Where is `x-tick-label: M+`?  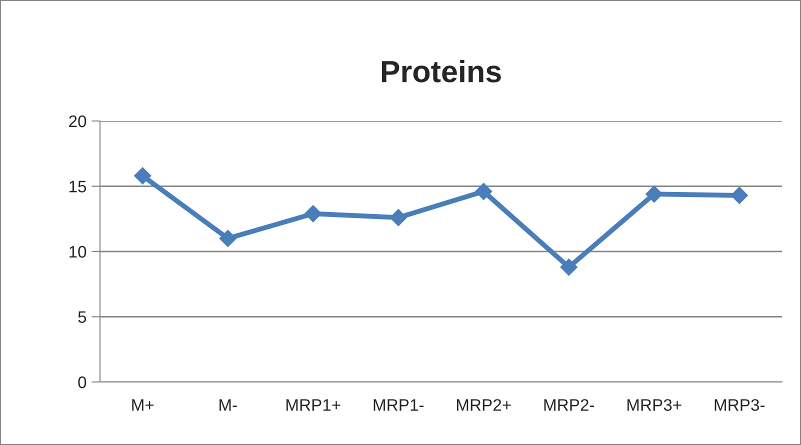 x-tick-label: M+ is located at coordinates (143, 405).